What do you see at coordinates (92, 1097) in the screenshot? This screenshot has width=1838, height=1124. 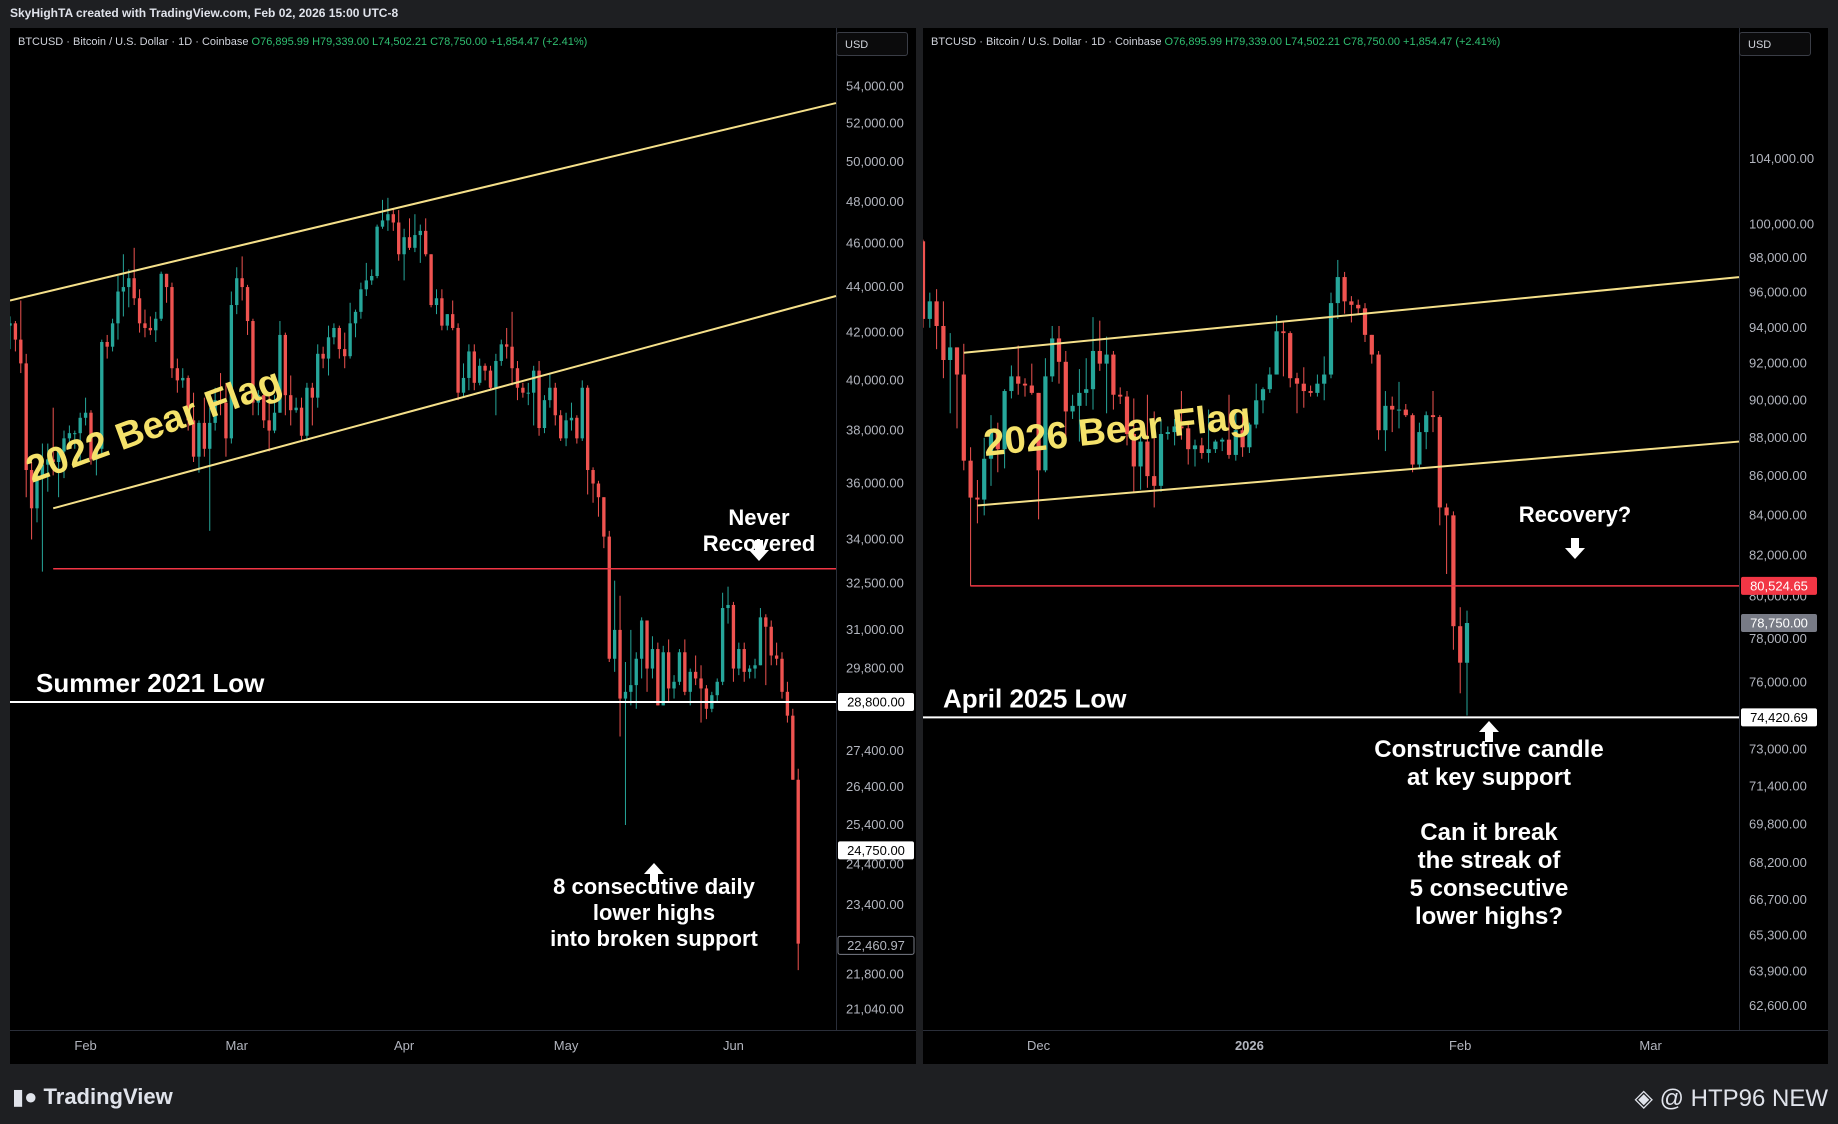 I see `tradingview-logo: ▮● TradingView` at bounding box center [92, 1097].